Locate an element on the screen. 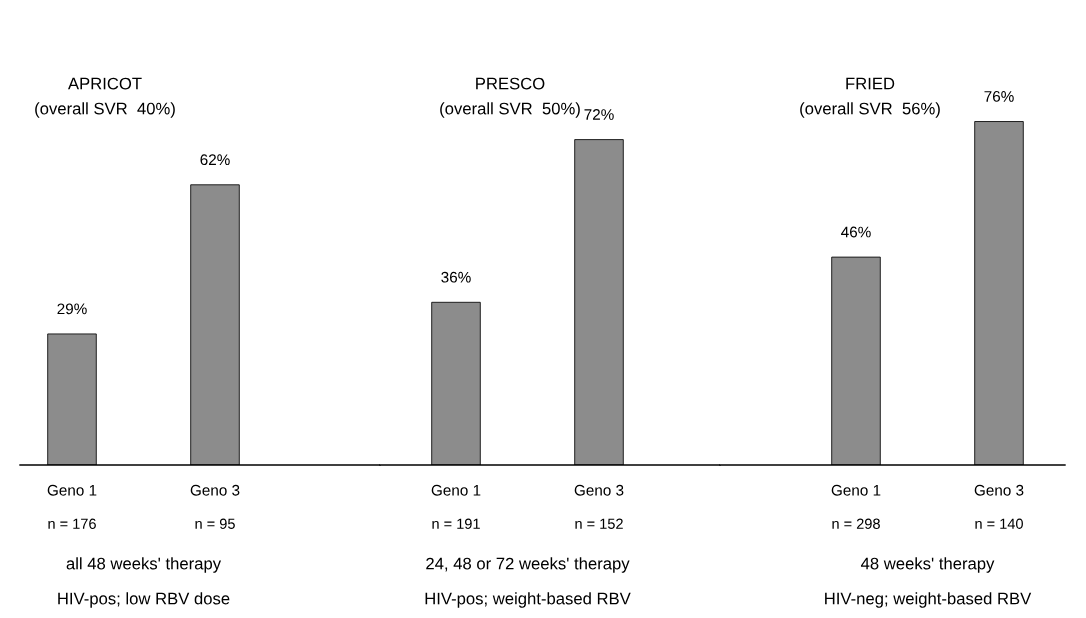  chart-subtitle: (overall SVR 50%) is located at coordinates (510, 110).